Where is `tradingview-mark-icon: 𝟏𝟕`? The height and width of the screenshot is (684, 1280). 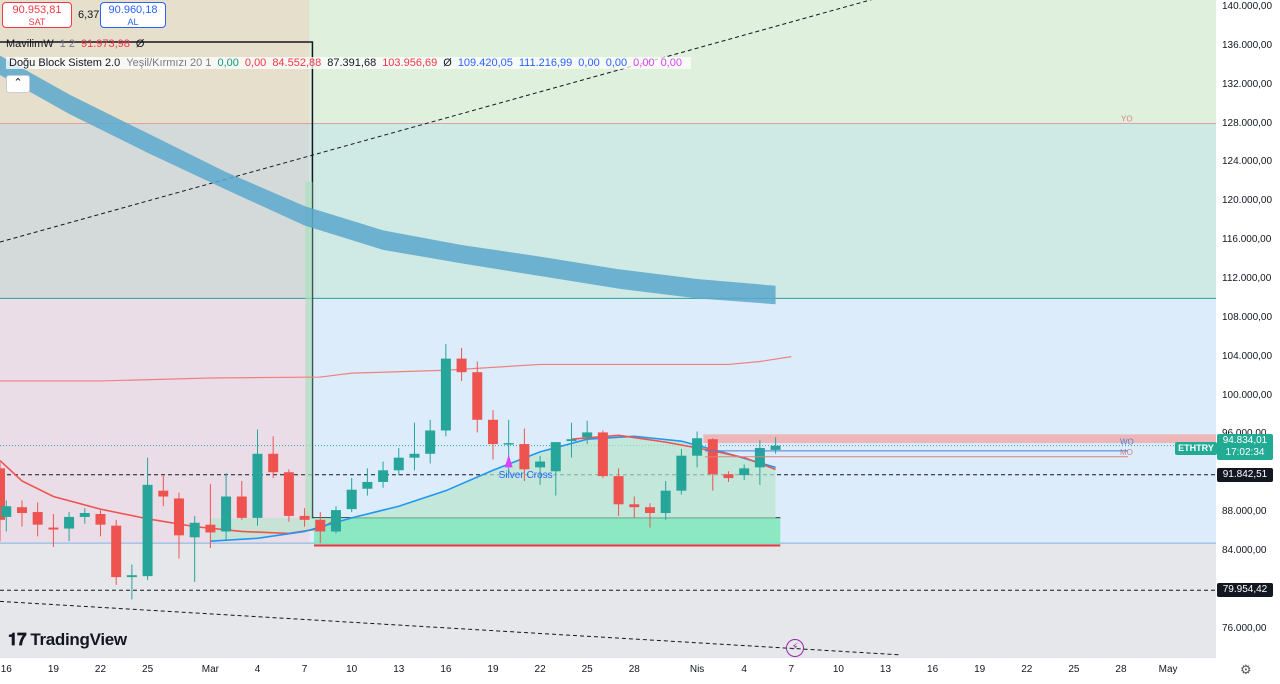
tradingview-mark-icon: 𝟏𝟕 is located at coordinates (17, 639).